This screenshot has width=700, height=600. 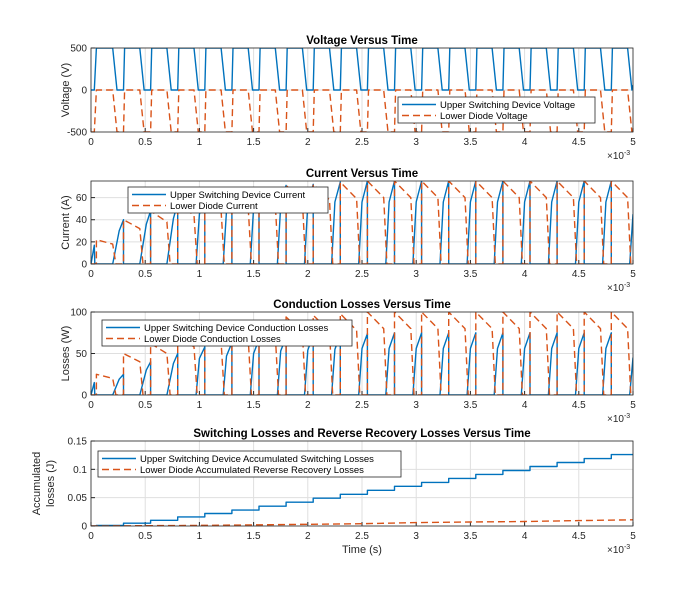 I want to click on x-axis-label: Time (s), so click(x=362, y=550).